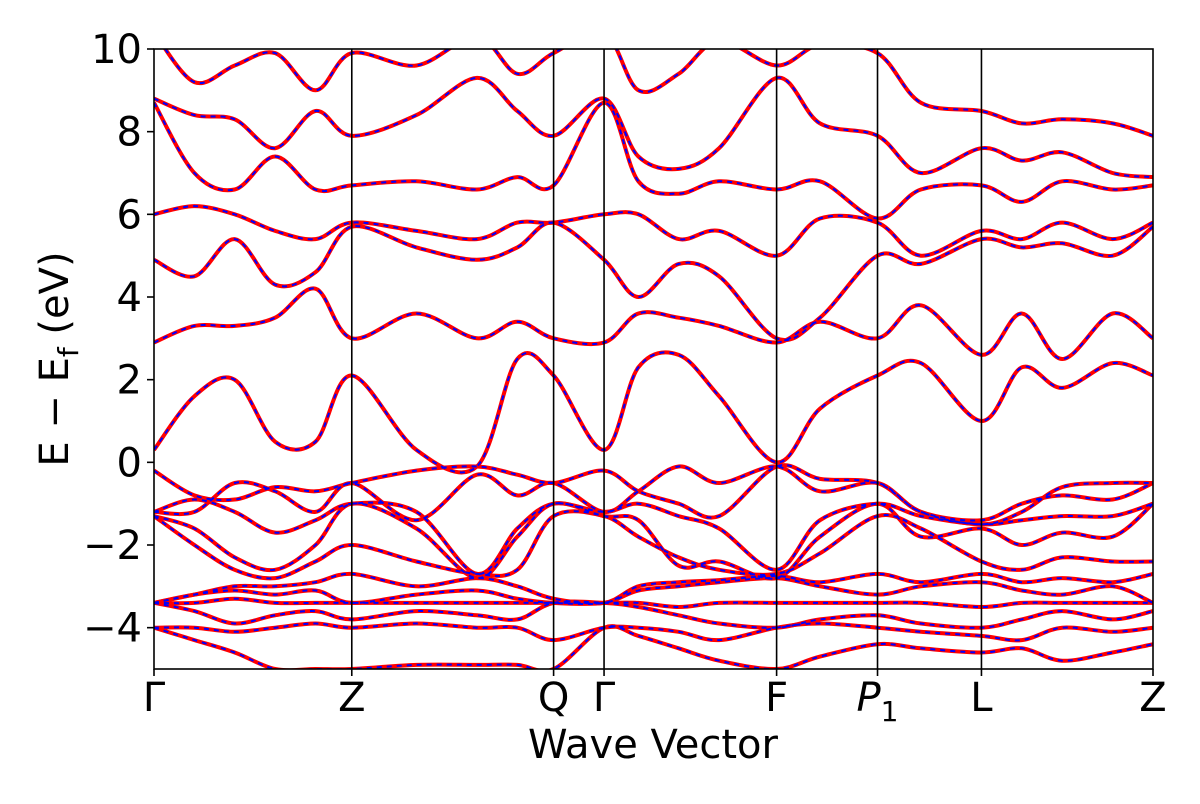 This screenshot has height=804, width=1200. Describe the element at coordinates (981, 698) in the screenshot. I see `x-tick-label: L` at that location.